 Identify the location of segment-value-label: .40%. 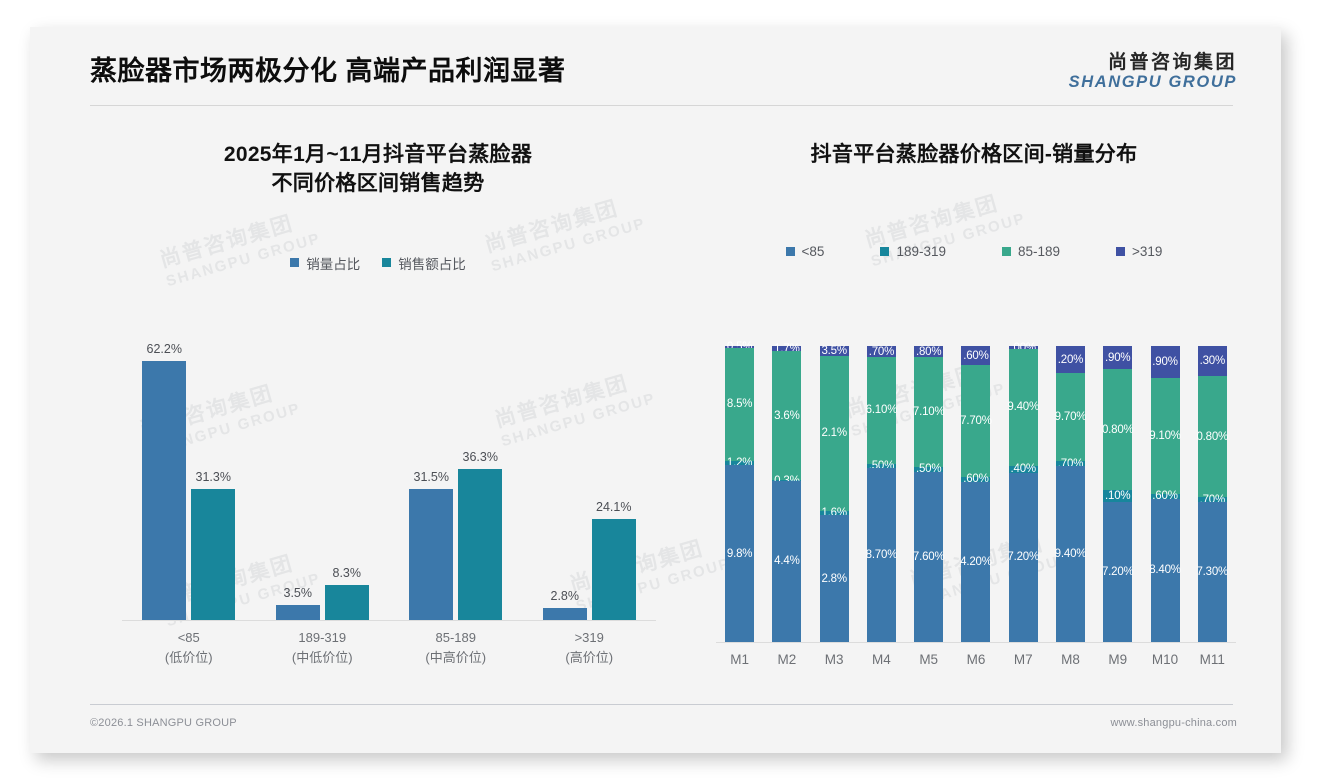
(1023, 469).